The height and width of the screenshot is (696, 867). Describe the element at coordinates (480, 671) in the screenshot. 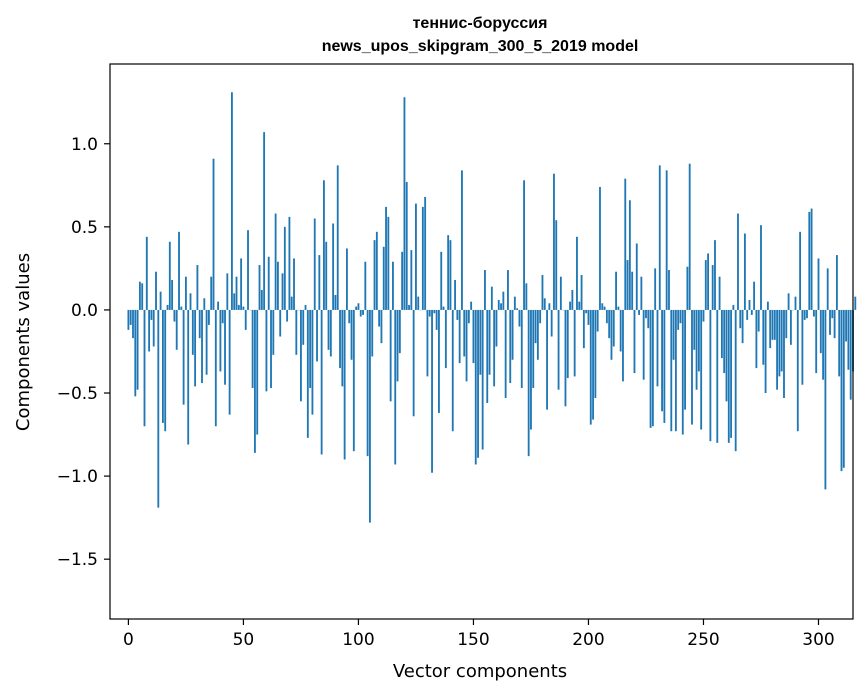

I see `x-axis-label: Vector components` at that location.